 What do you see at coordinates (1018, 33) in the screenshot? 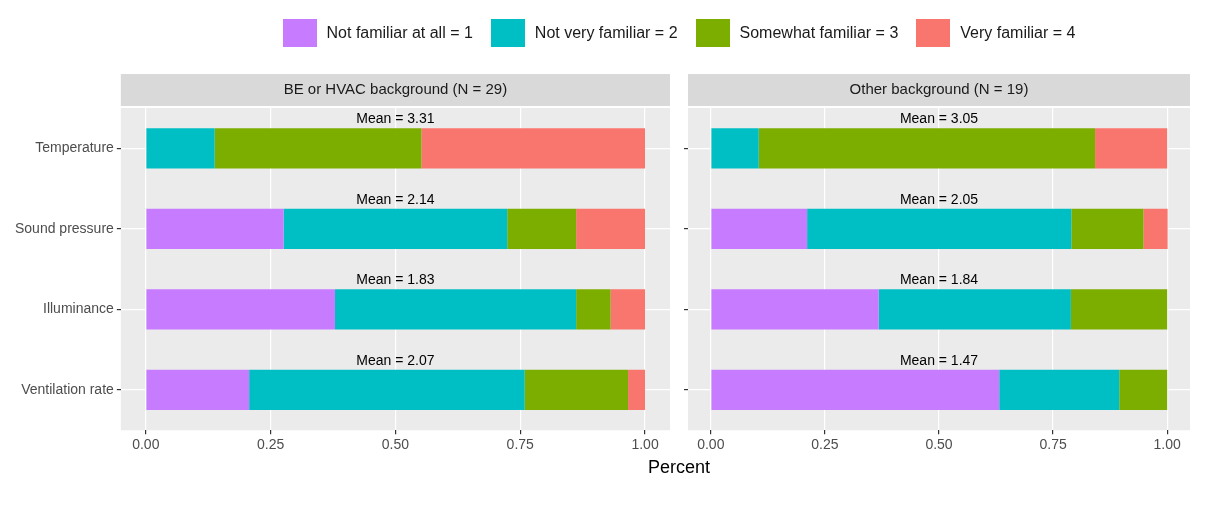
I see `legend-label: Very familiar = 4` at bounding box center [1018, 33].